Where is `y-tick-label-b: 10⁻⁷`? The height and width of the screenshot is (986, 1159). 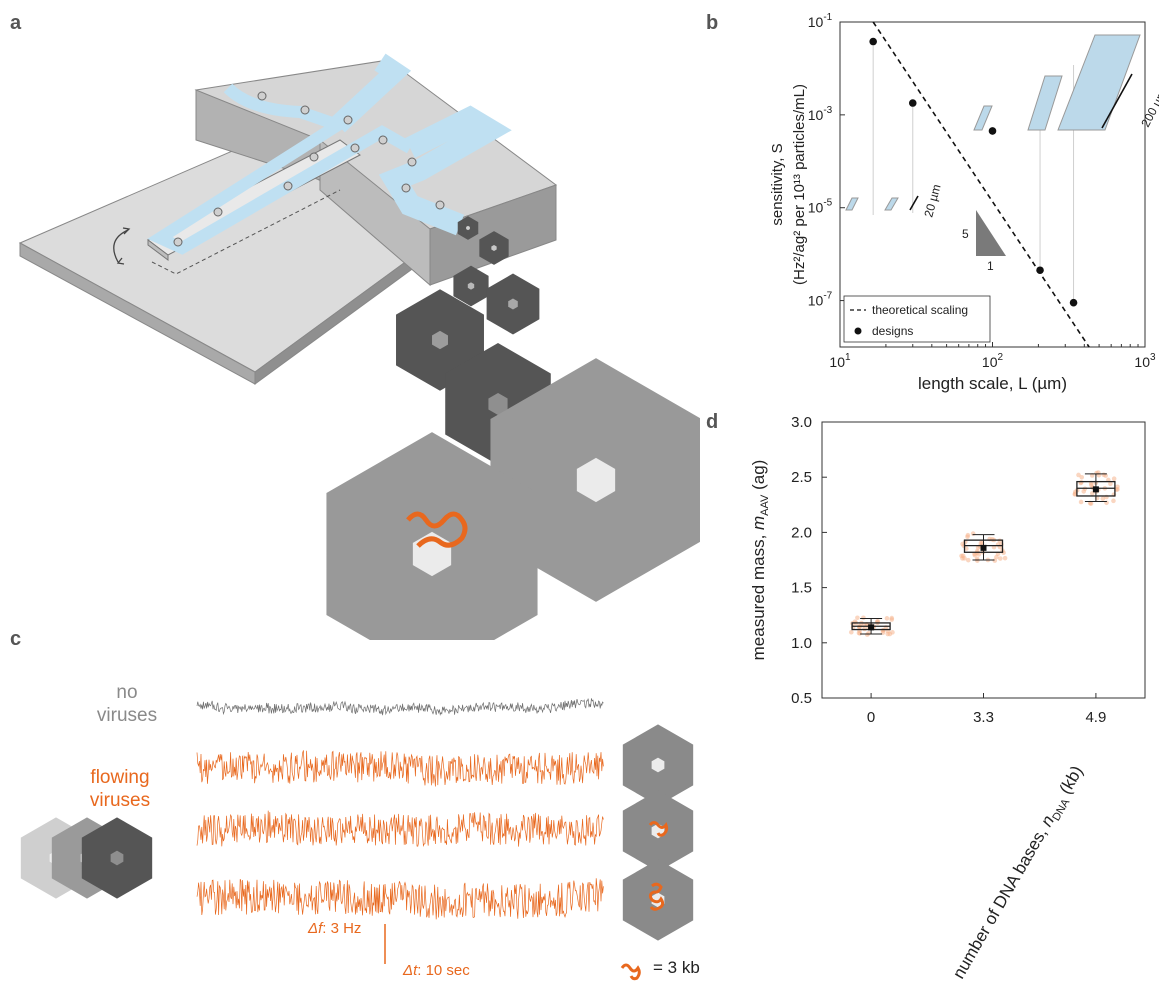 y-tick-label-b: 10⁻⁷ is located at coordinates (820, 300).